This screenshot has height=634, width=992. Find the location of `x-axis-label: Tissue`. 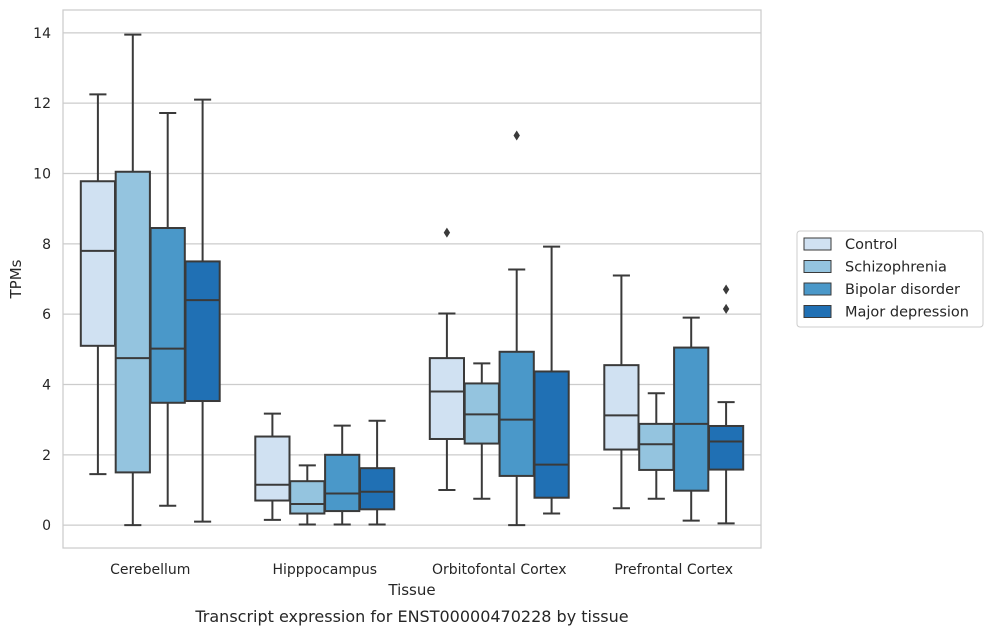

x-axis-label: Tissue is located at coordinates (411, 590).